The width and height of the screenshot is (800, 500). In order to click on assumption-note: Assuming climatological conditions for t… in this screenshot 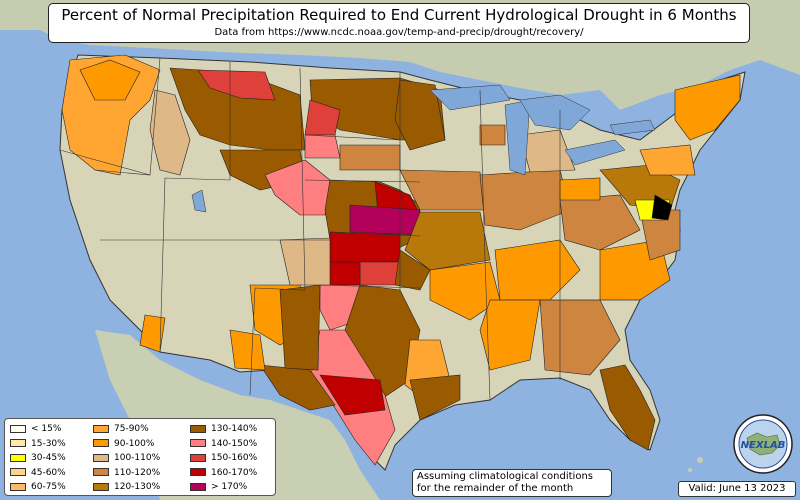, I will do `click(512, 483)`.